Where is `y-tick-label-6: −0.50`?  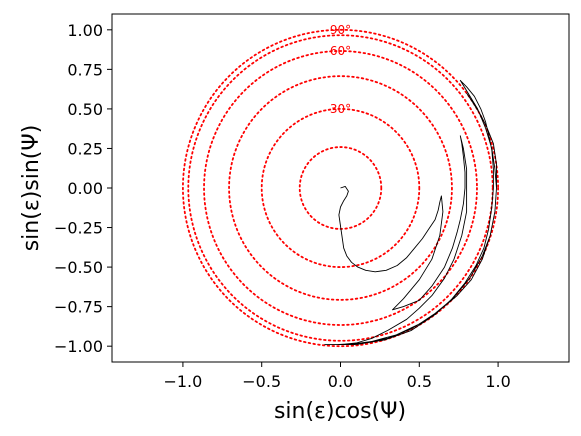 y-tick-label-6: −0.50 is located at coordinates (78, 267).